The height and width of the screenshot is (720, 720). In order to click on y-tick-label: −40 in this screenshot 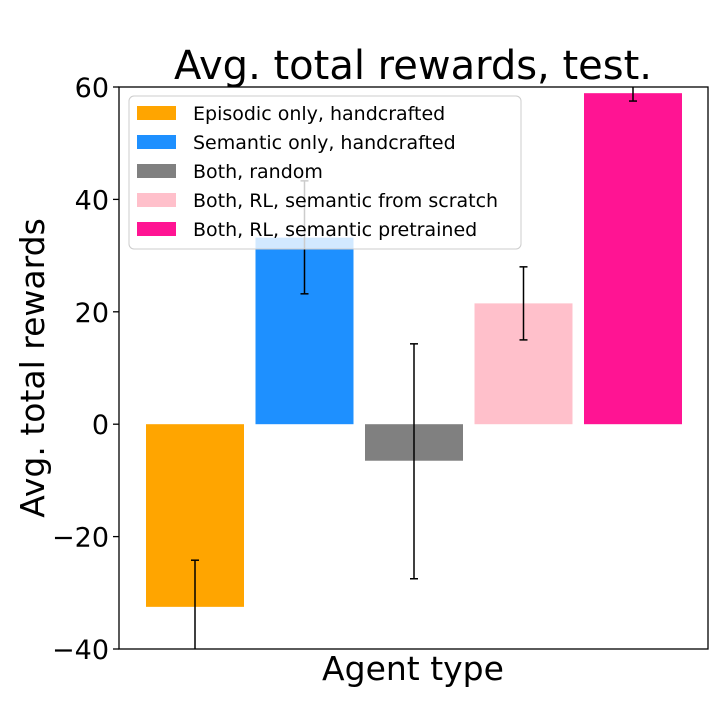, I will do `click(80, 650)`.